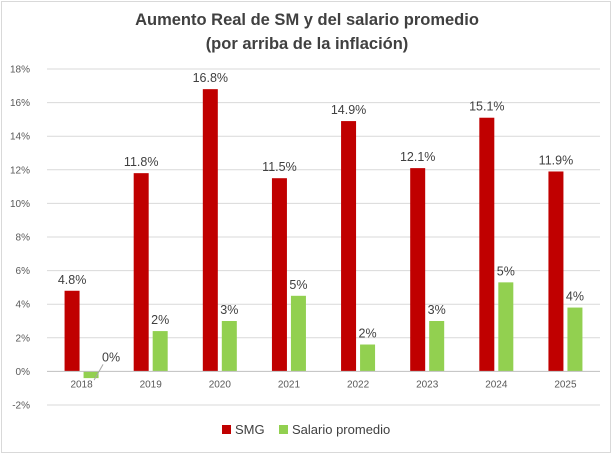 Image resolution: width=614 pixels, height=456 pixels. Describe the element at coordinates (289, 384) in the screenshot. I see `x-tick-label: 2021` at that location.